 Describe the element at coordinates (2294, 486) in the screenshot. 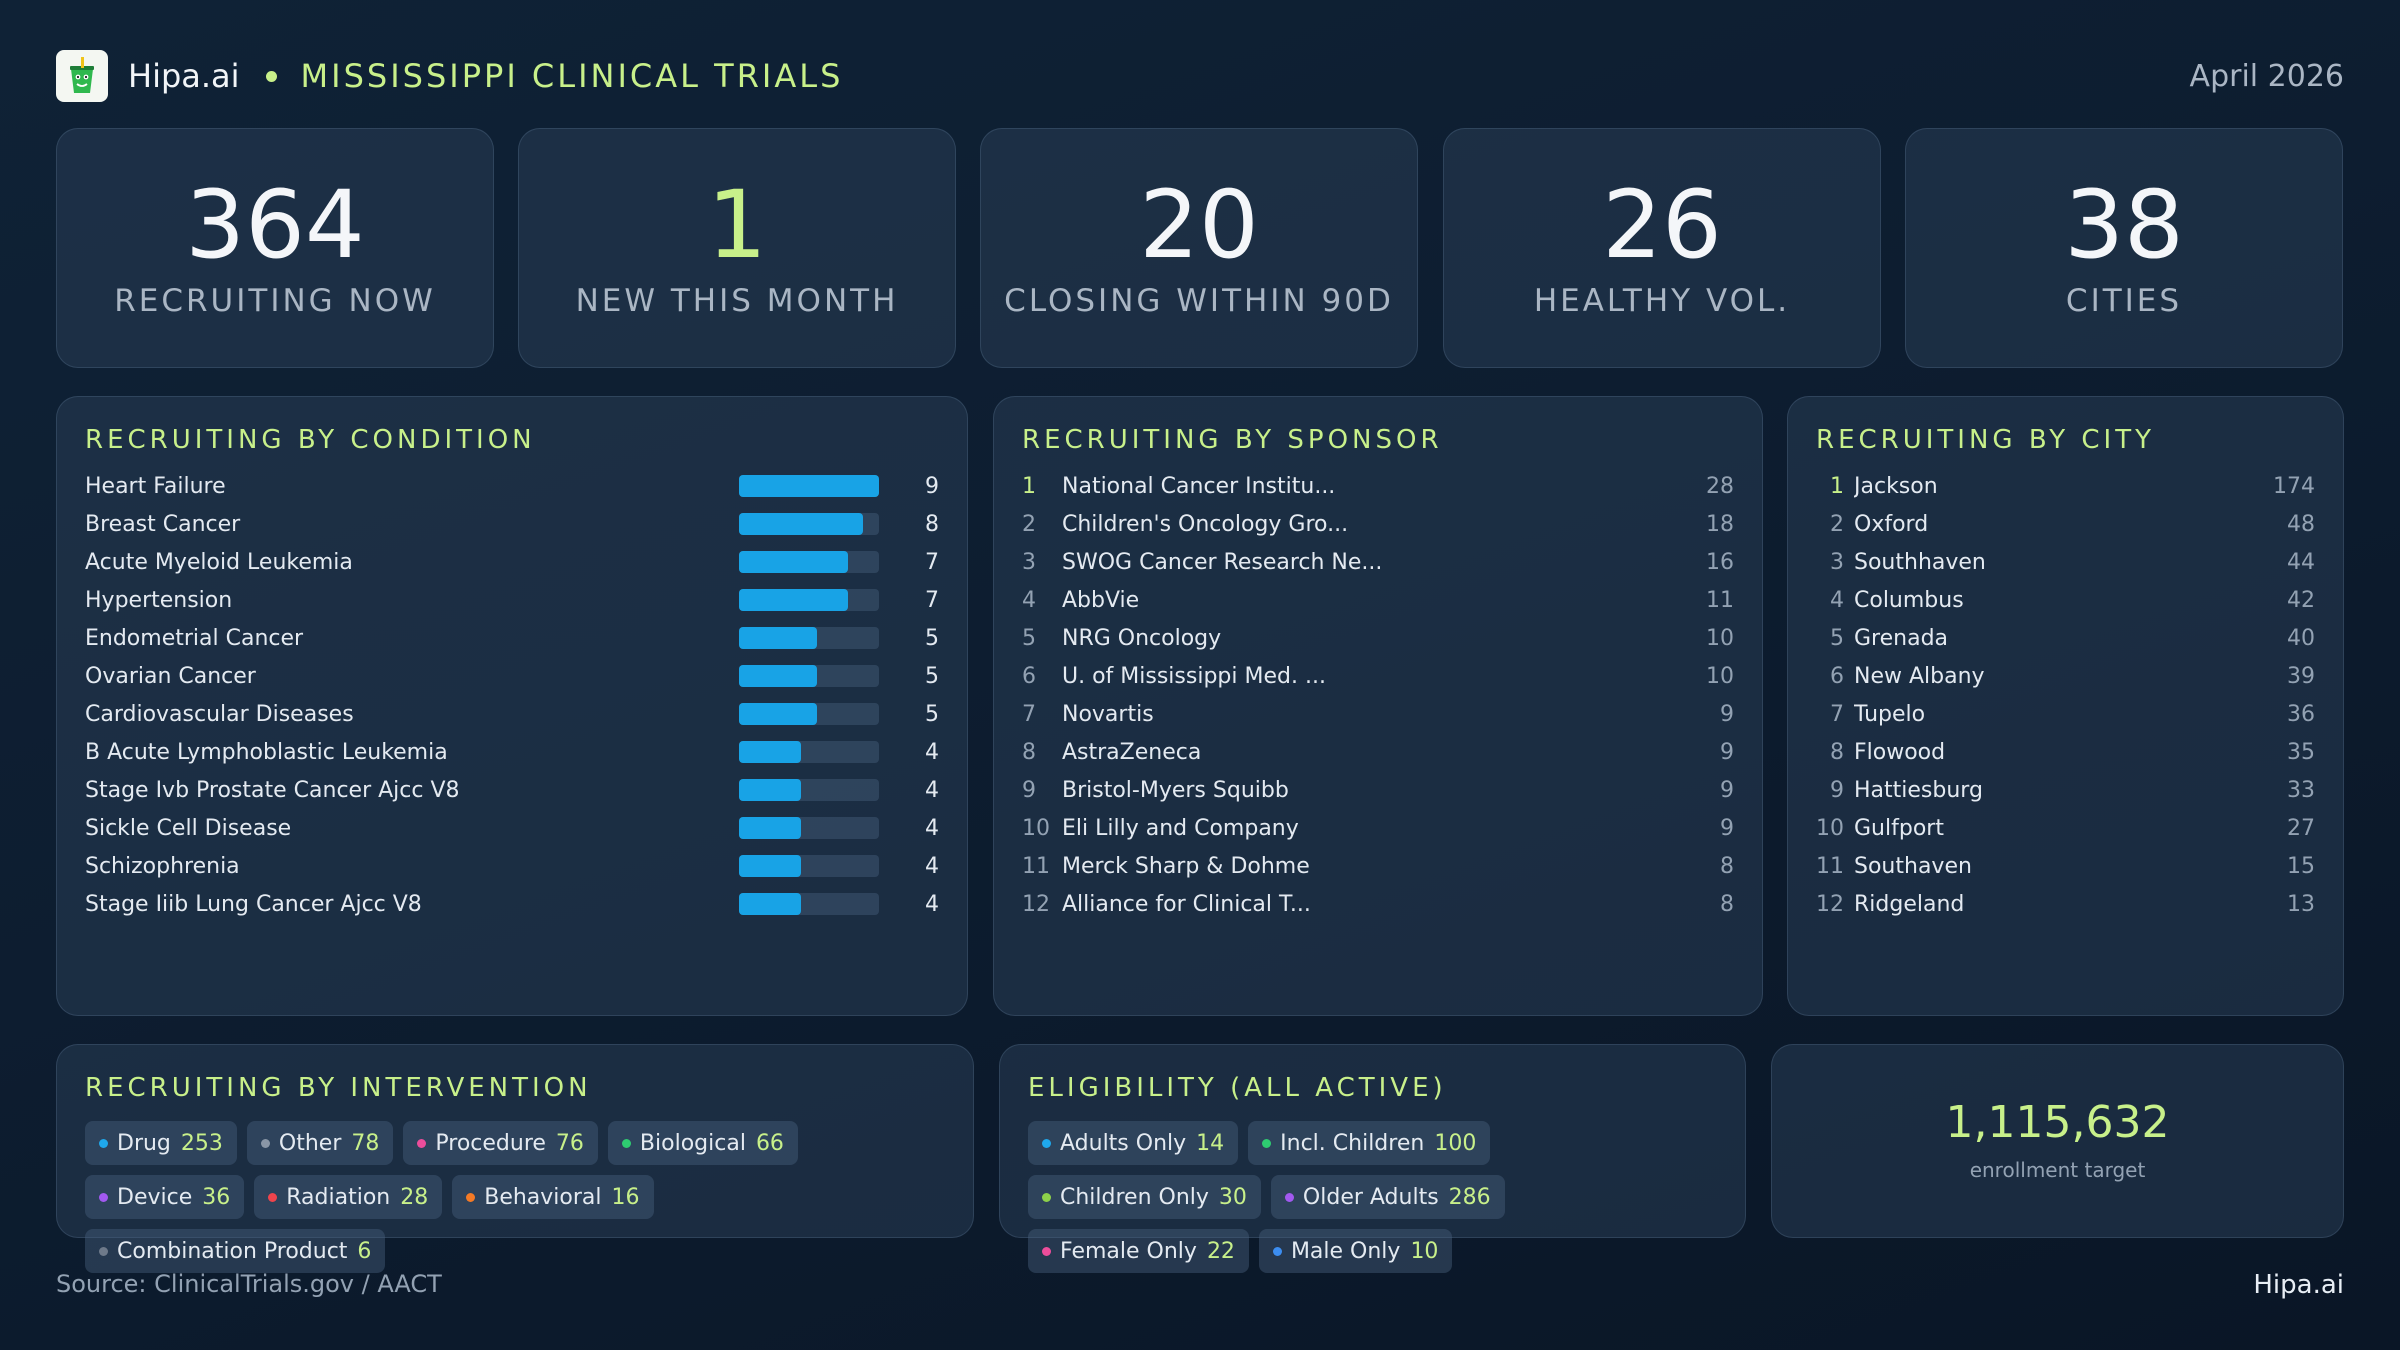

I see `city-count: 174` at that location.